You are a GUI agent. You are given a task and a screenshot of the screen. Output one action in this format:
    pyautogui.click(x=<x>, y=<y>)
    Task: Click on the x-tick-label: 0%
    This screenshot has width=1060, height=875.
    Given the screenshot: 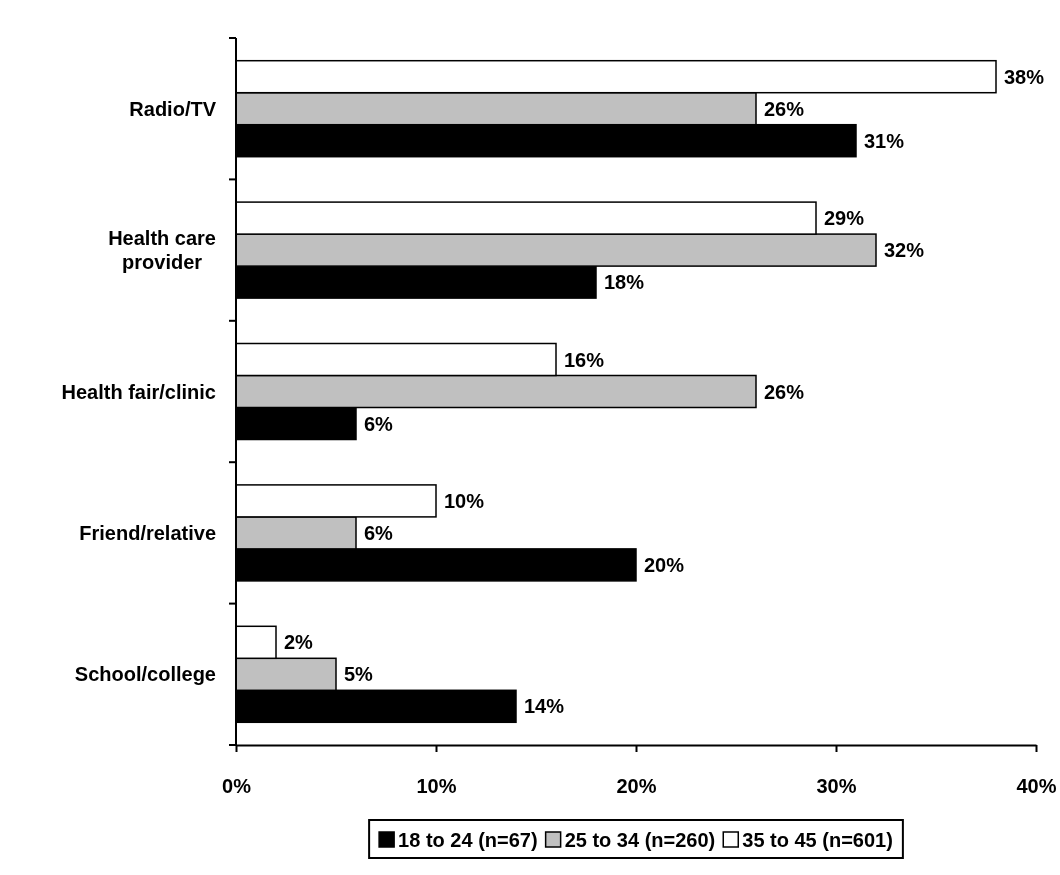 What is the action you would take?
    pyautogui.click(x=237, y=786)
    